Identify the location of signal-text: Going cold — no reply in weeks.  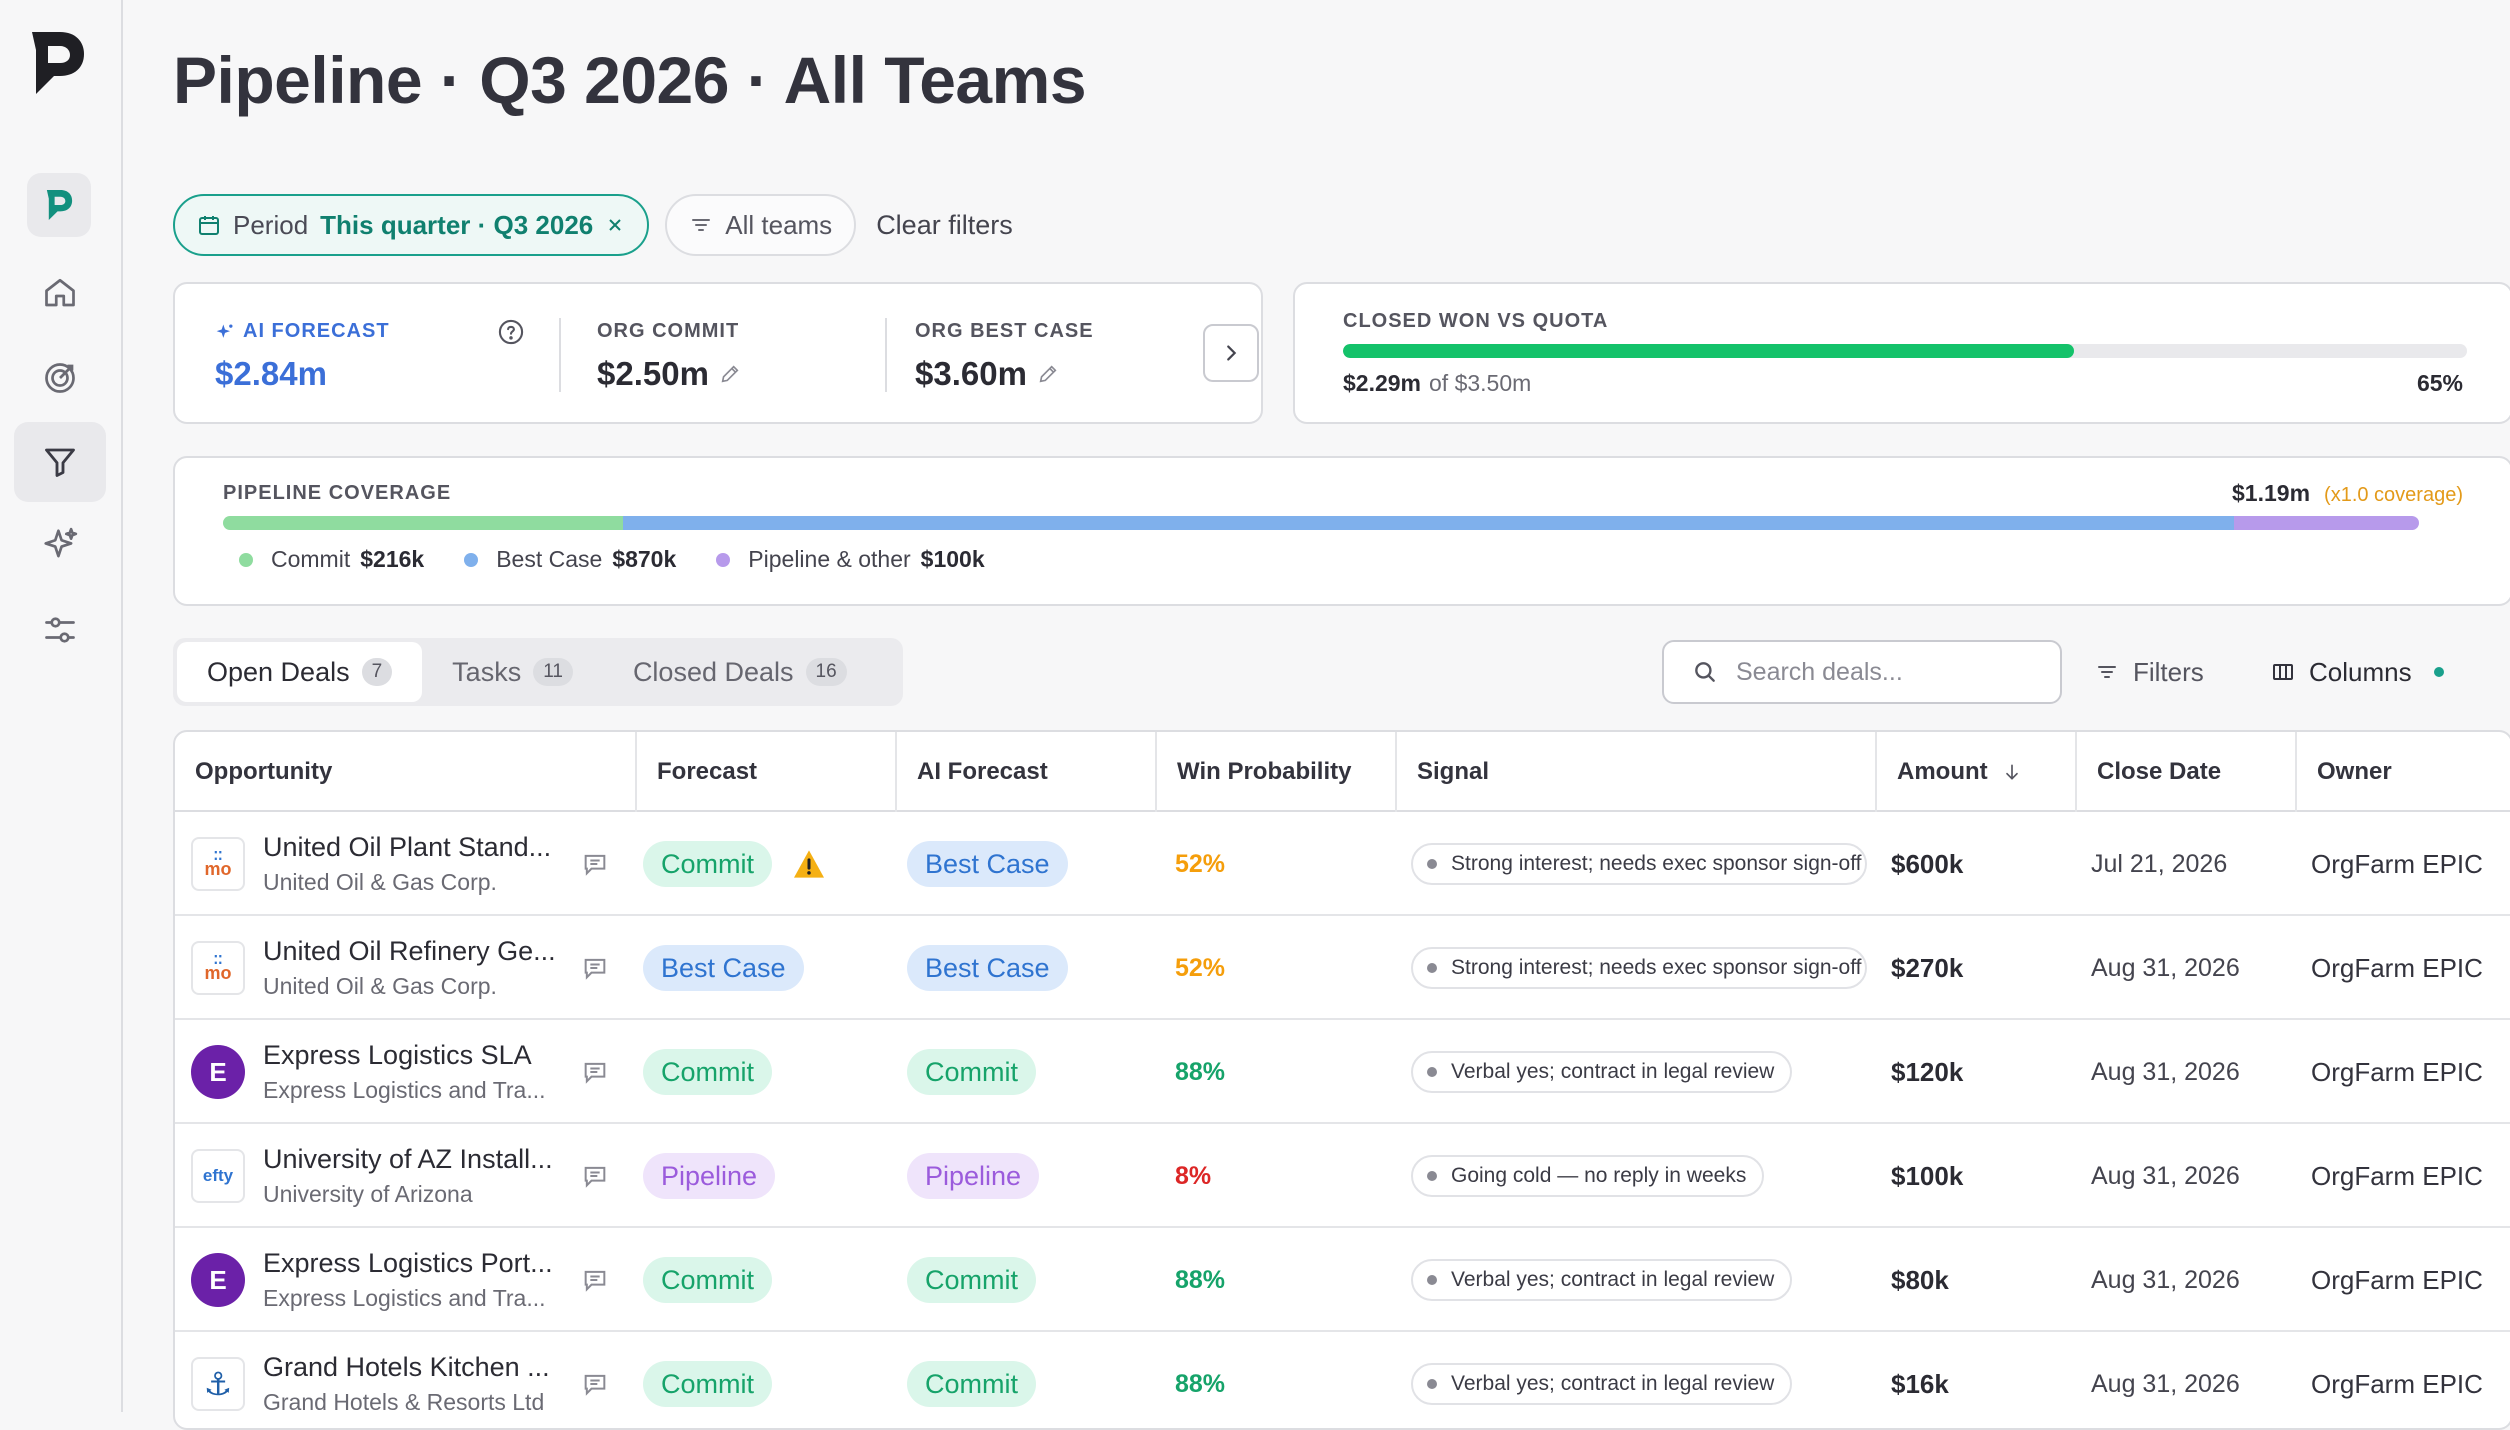
(1599, 1175).